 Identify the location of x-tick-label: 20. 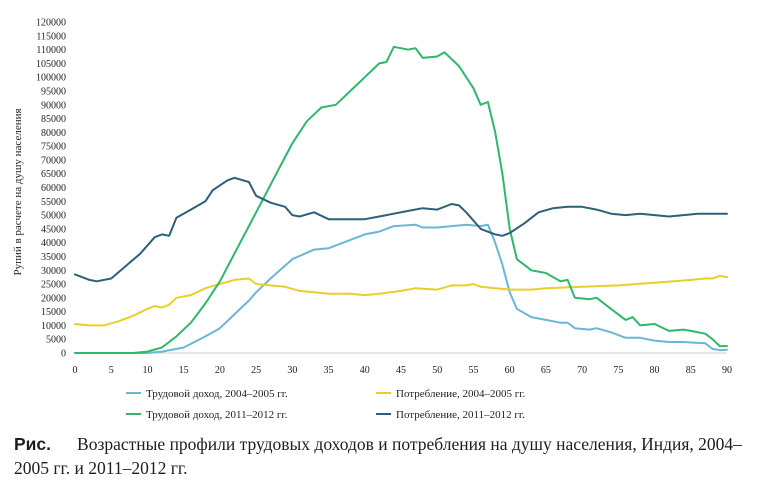
(220, 370).